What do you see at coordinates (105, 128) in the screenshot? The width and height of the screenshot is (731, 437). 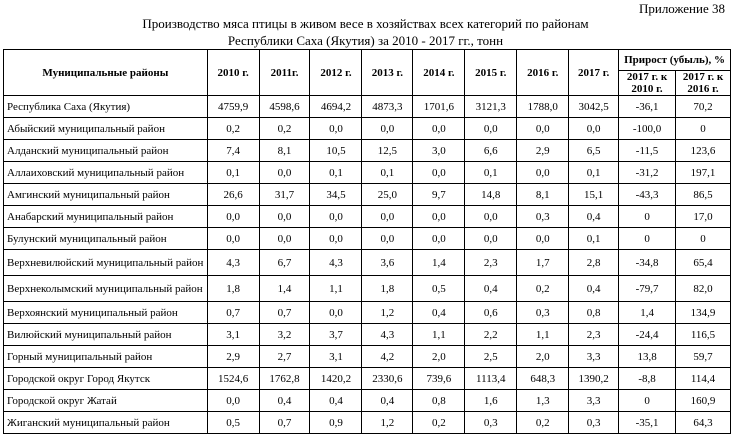 I see `district-name-cell: Абыйский муниципальный район` at bounding box center [105, 128].